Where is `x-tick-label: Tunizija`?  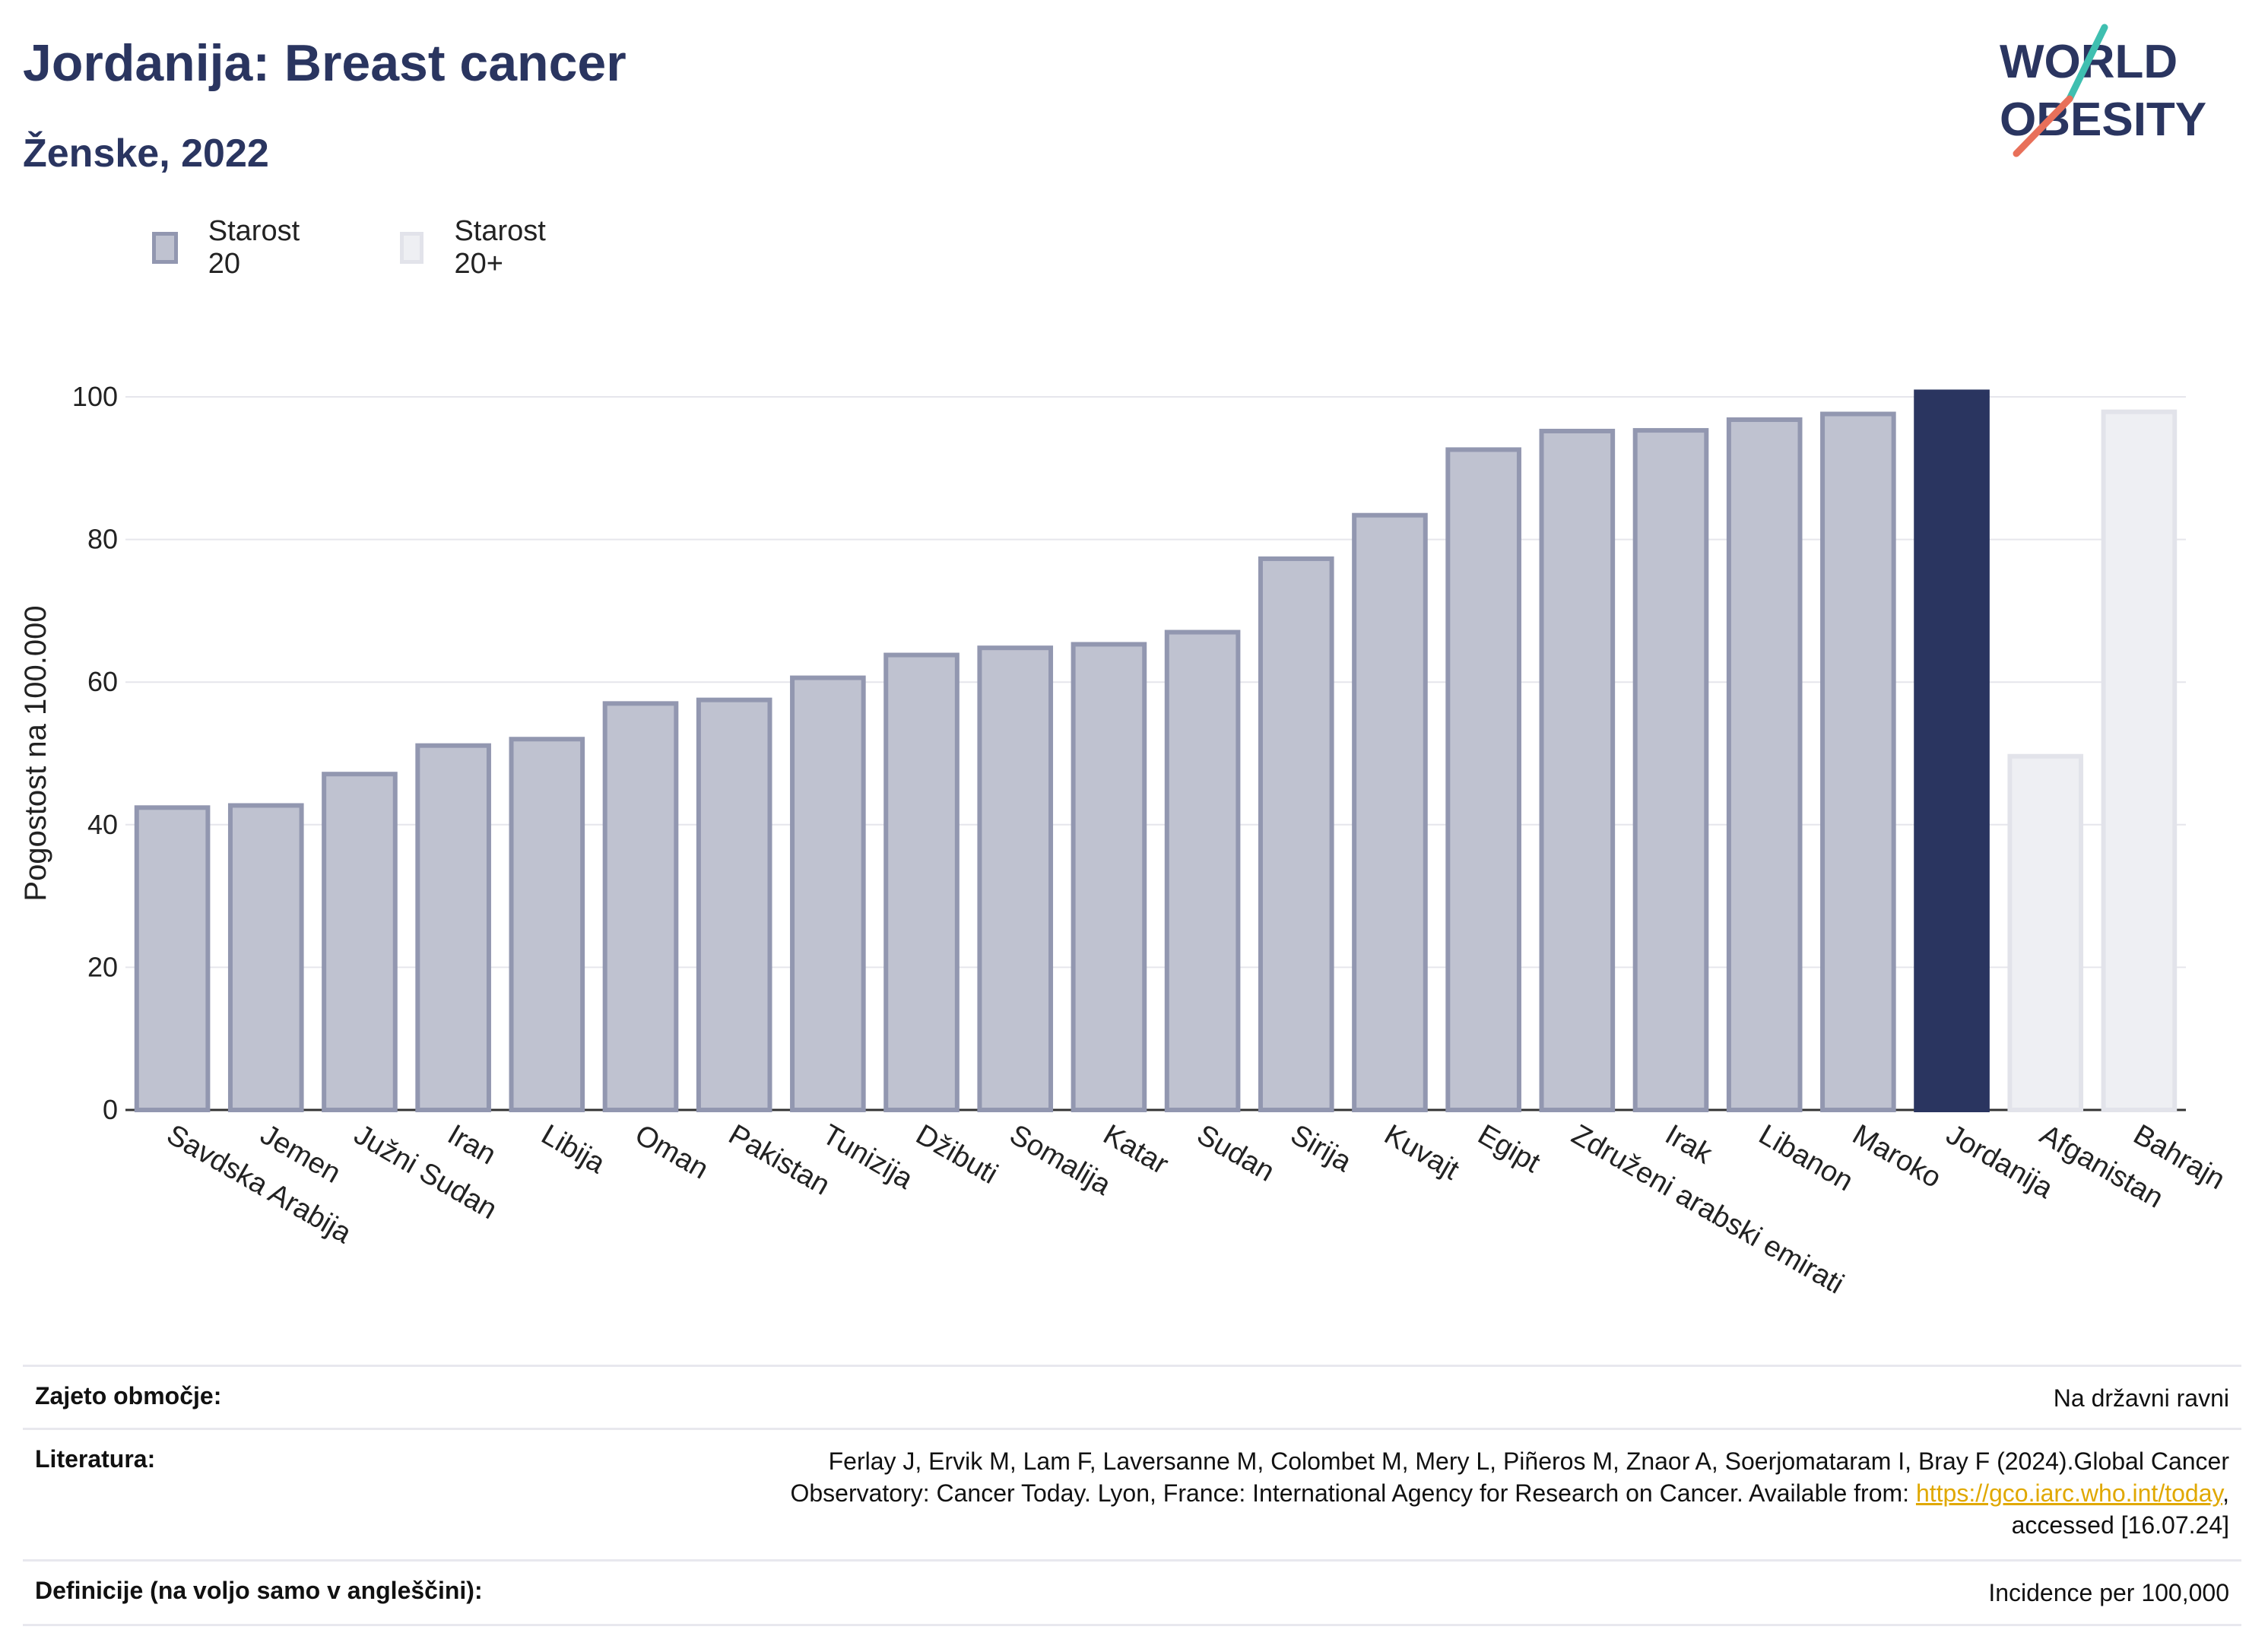
x-tick-label: Tunizija is located at coordinates (867, 1157).